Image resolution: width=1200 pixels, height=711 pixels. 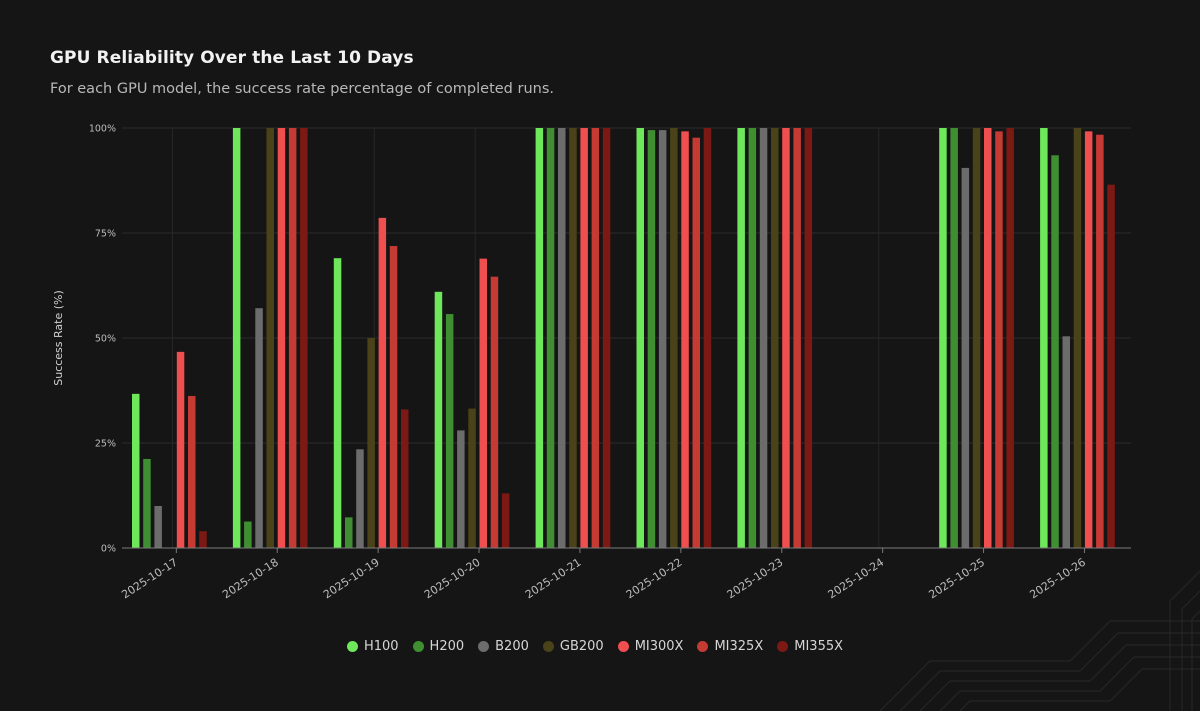 What do you see at coordinates (654, 579) in the screenshot?
I see `x-tick-label: 2025-10-22` at bounding box center [654, 579].